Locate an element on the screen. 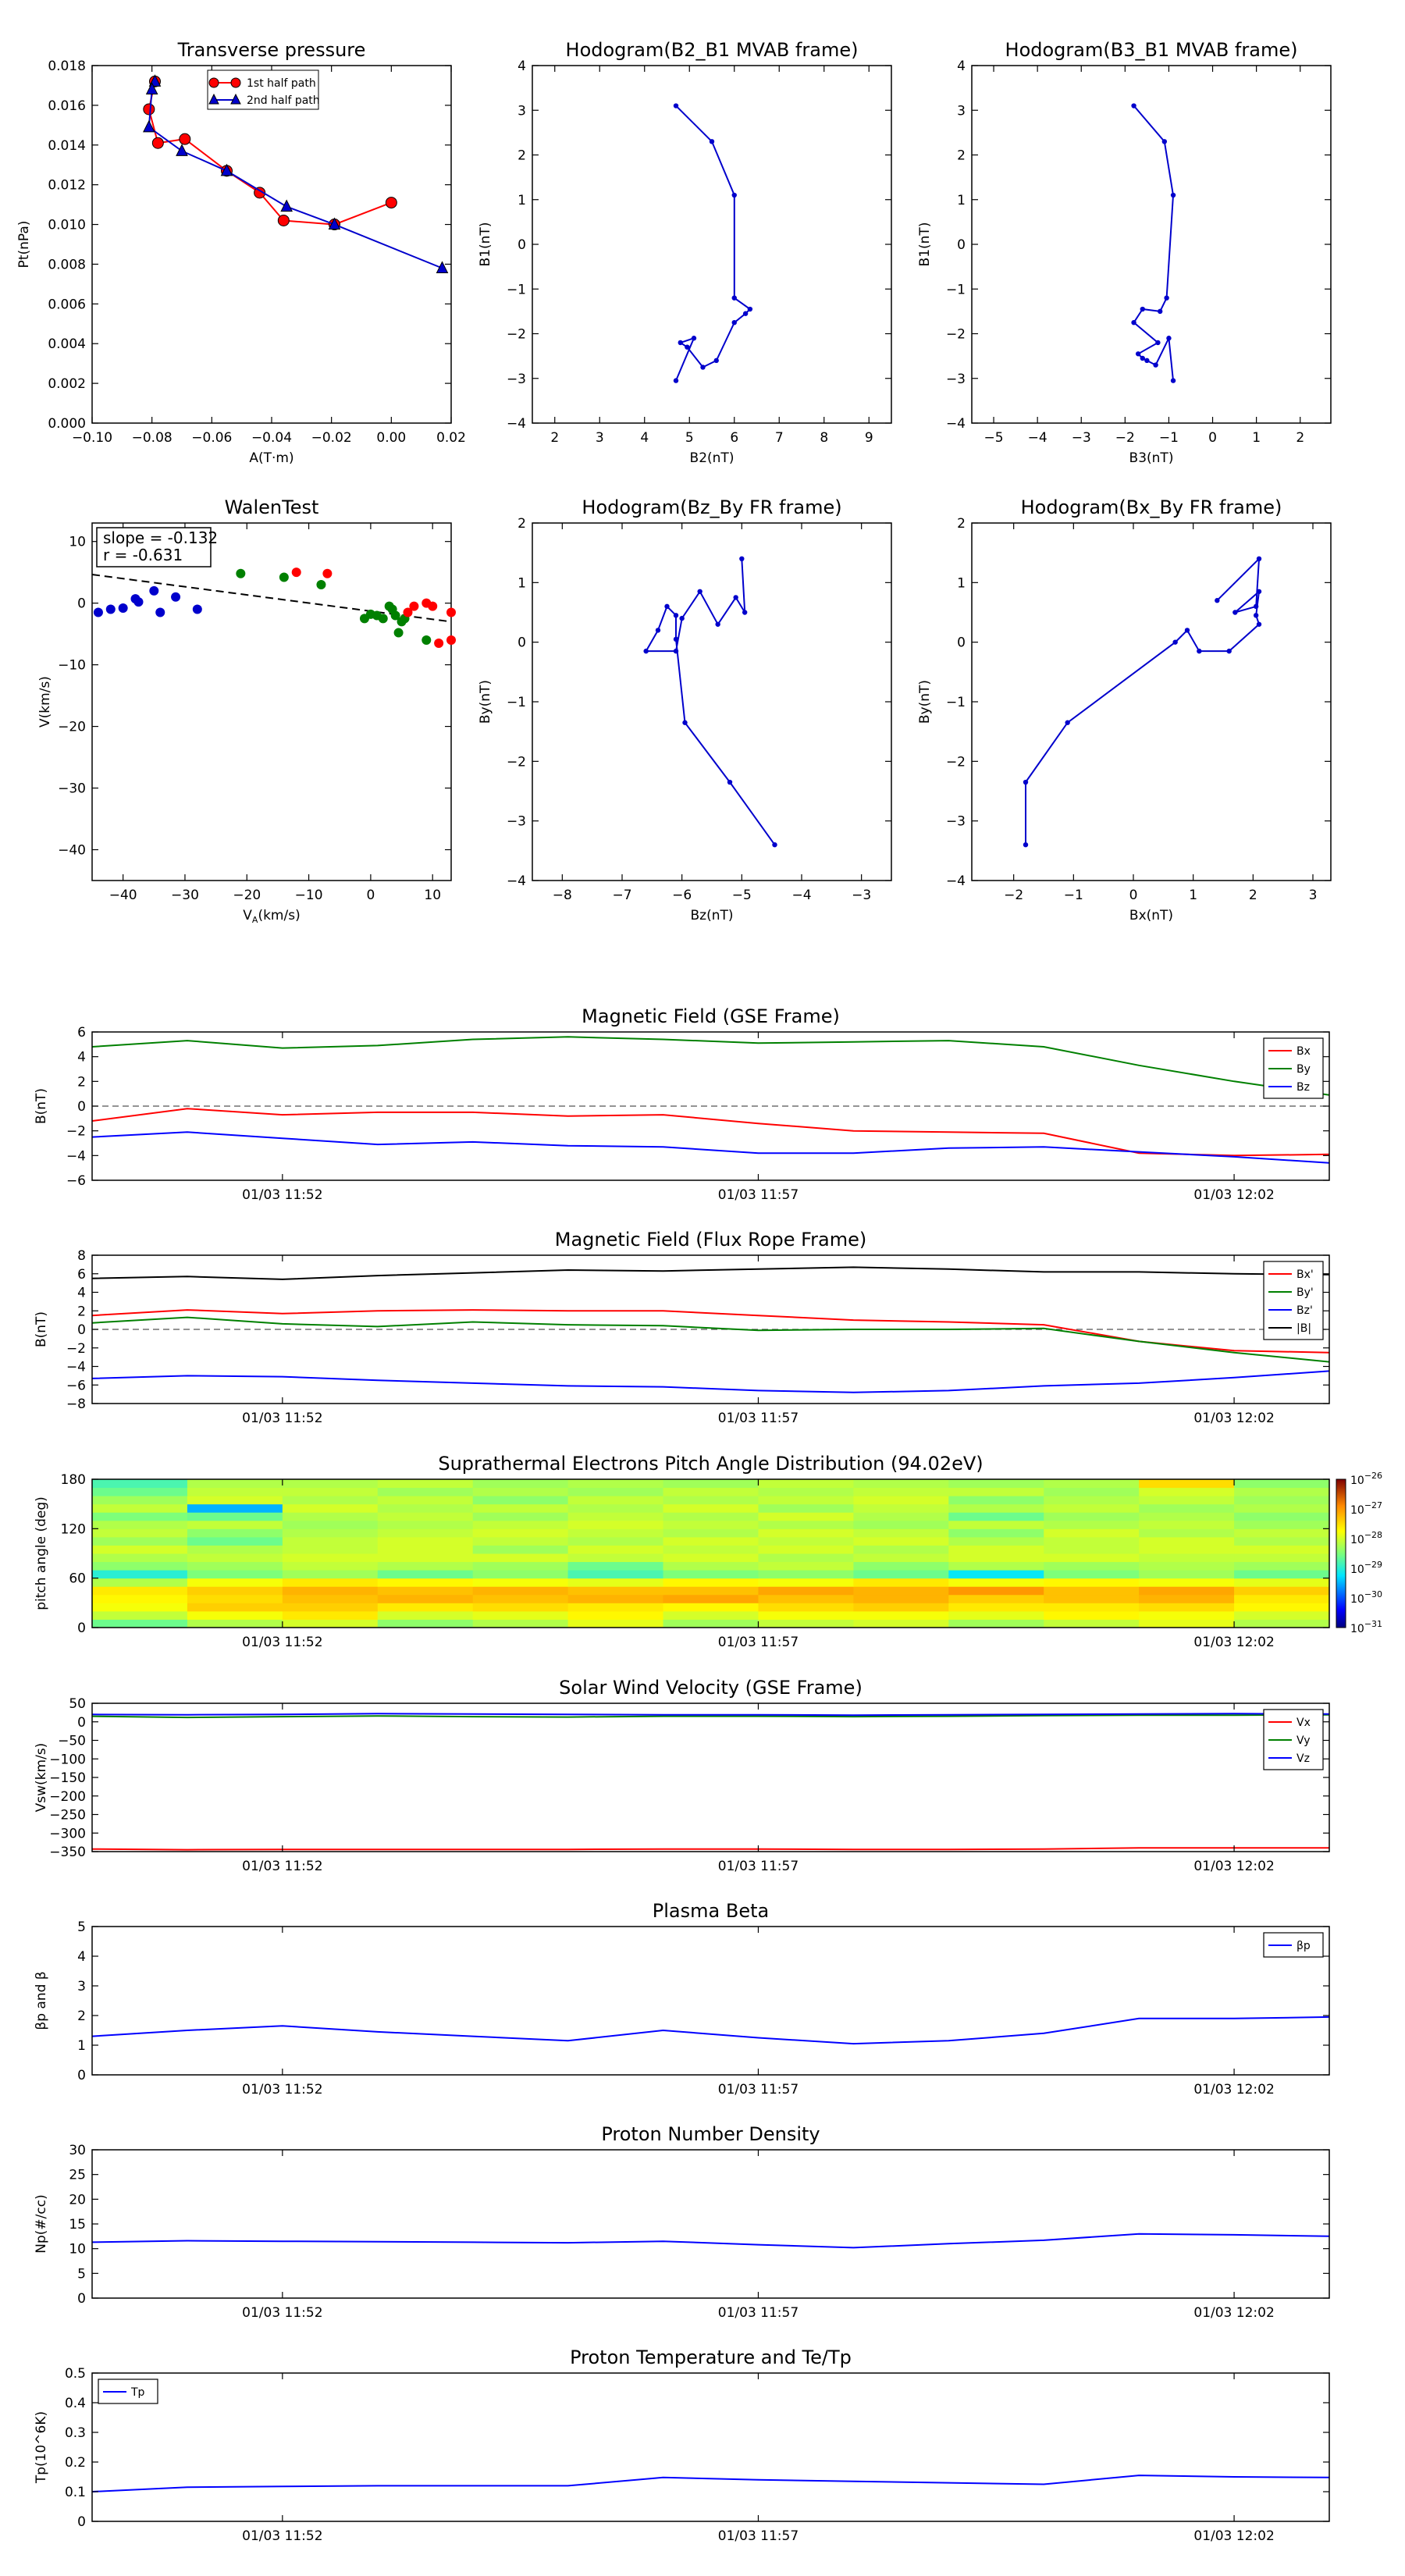  x-tick-label: −0.06 is located at coordinates (211, 438).